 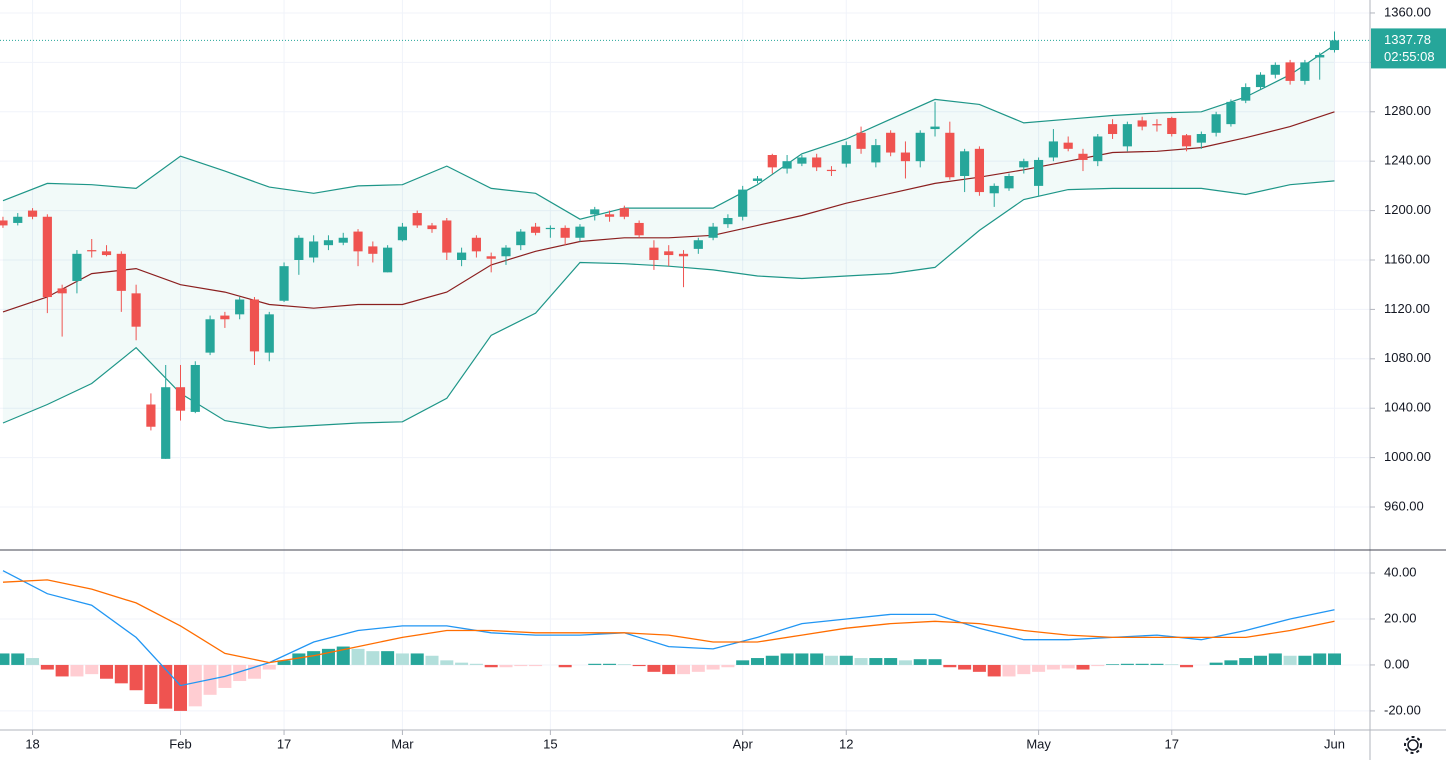 I want to click on settings-icon, so click(x=1413, y=745).